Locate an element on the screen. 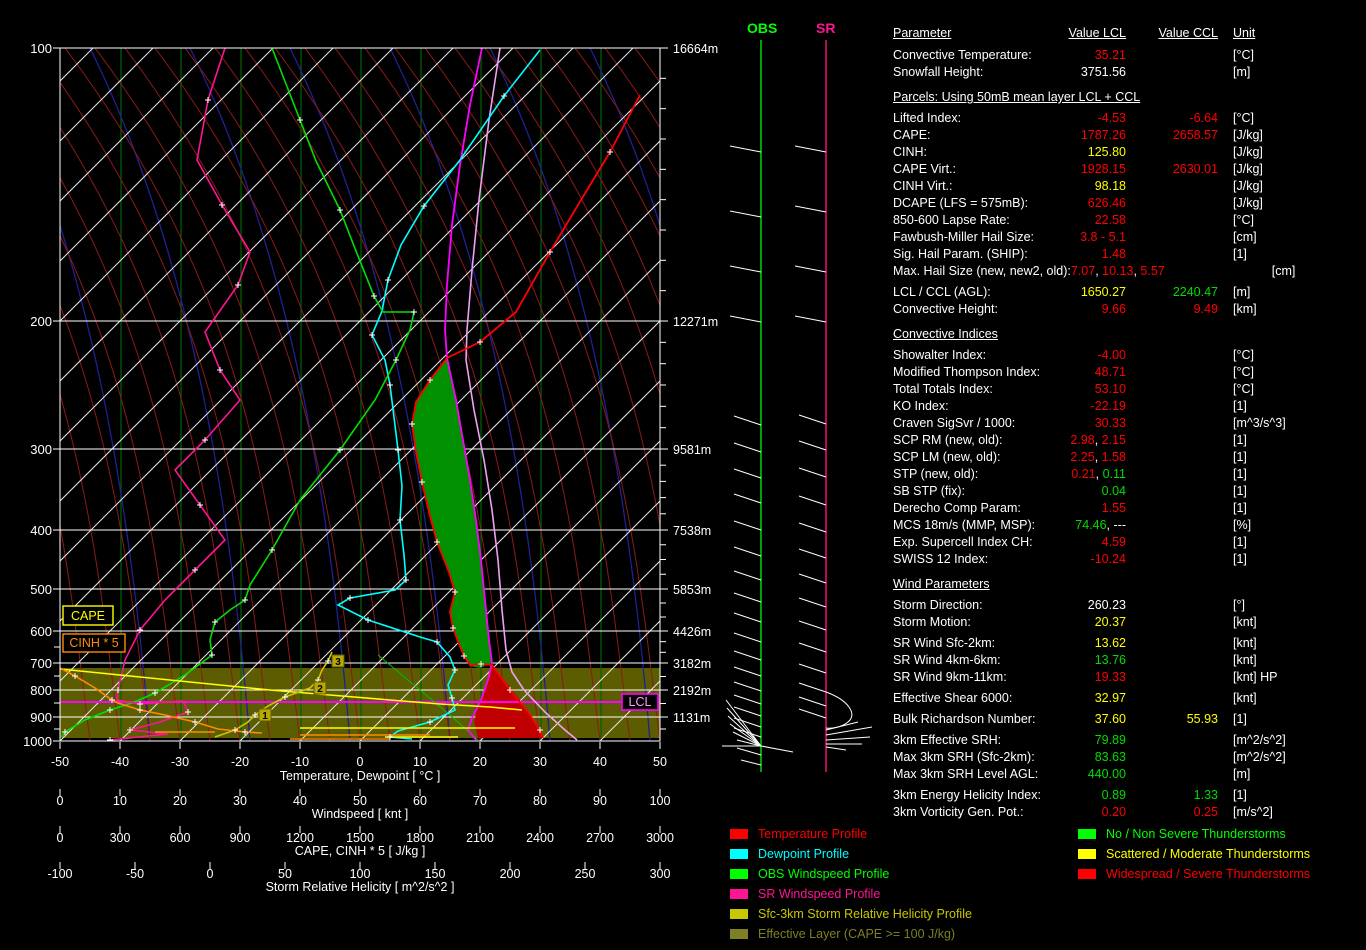 The image size is (1366, 950). wind-barb-spike is located at coordinates (842, 726).